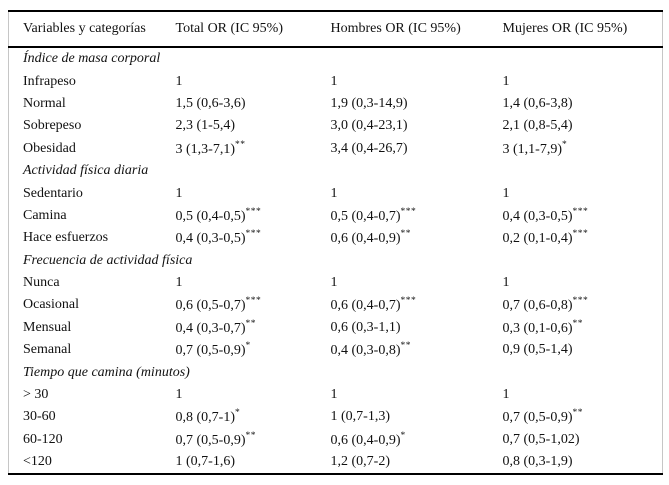 The width and height of the screenshot is (669, 485). Describe the element at coordinates (336, 372) in the screenshot. I see `section-row: Tiempo que camina (minutos)` at that location.